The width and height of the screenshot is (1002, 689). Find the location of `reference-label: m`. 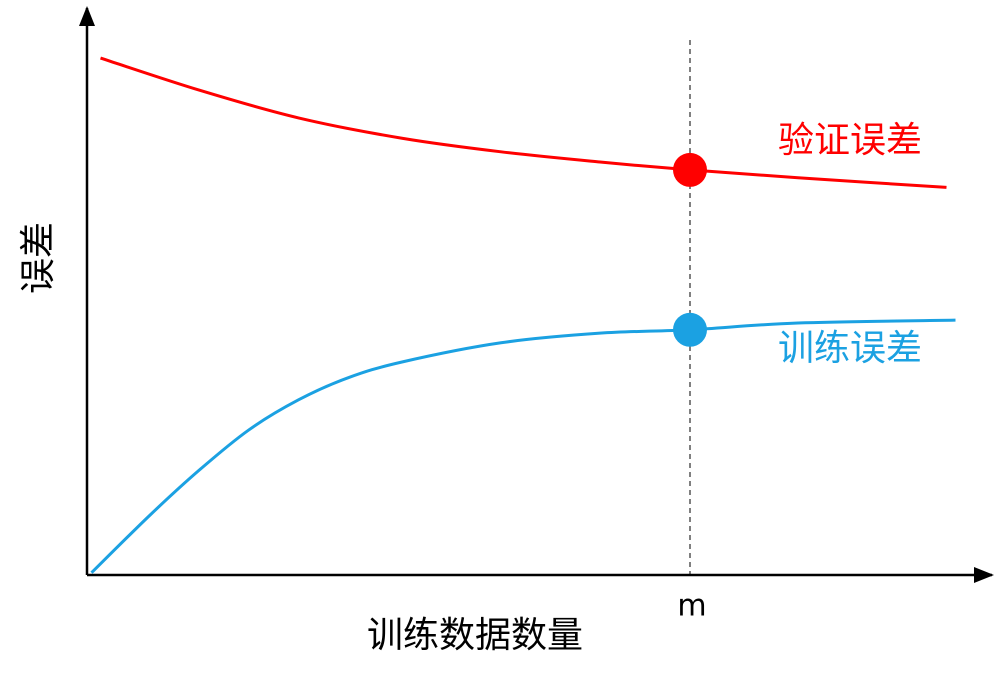

reference-label: m is located at coordinates (691, 606).